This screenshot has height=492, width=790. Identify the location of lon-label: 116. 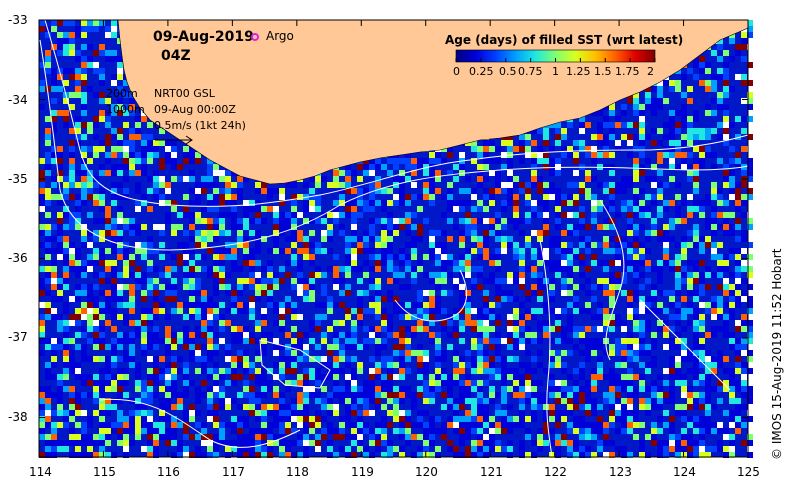
(168, 472).